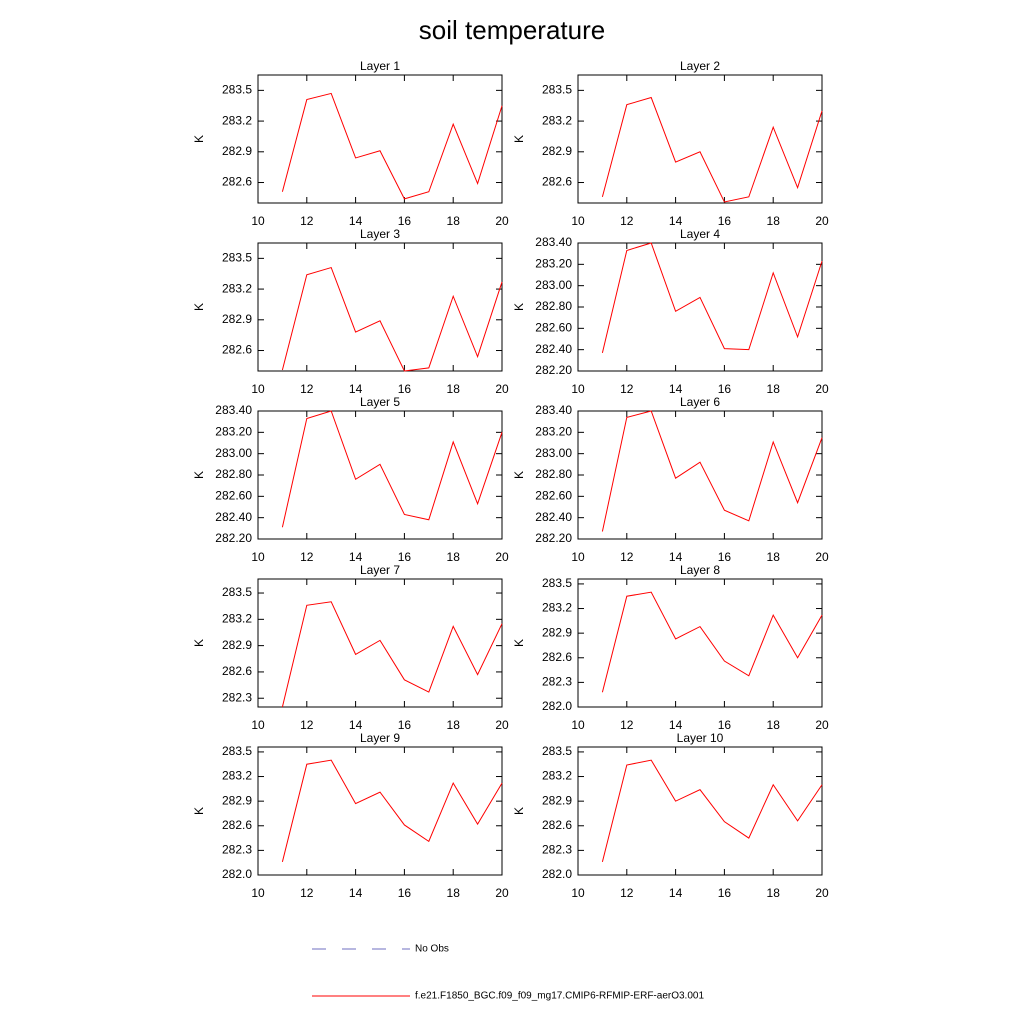  What do you see at coordinates (700, 402) in the screenshot?
I see `panel-title: Layer 6` at bounding box center [700, 402].